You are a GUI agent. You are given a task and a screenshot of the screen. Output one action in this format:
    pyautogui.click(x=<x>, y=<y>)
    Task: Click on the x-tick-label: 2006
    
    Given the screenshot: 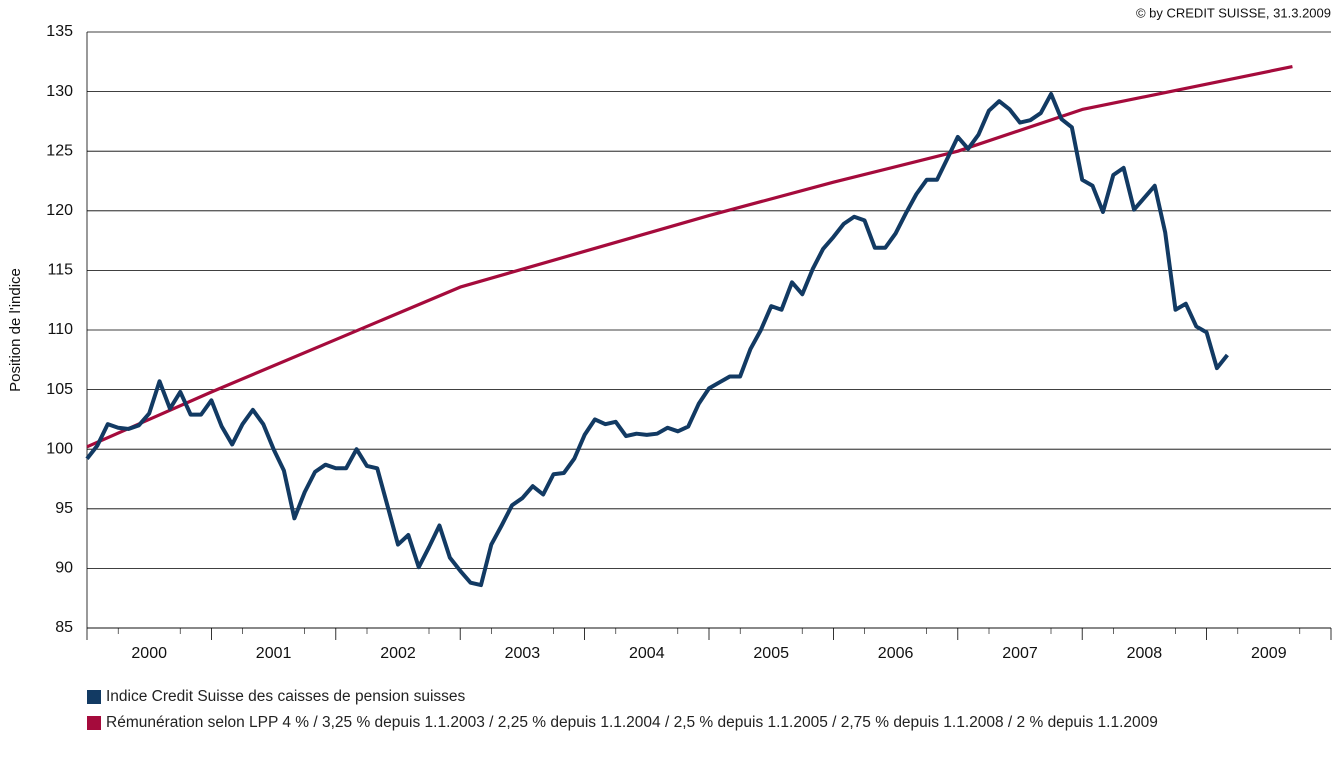 What is the action you would take?
    pyautogui.click(x=896, y=653)
    